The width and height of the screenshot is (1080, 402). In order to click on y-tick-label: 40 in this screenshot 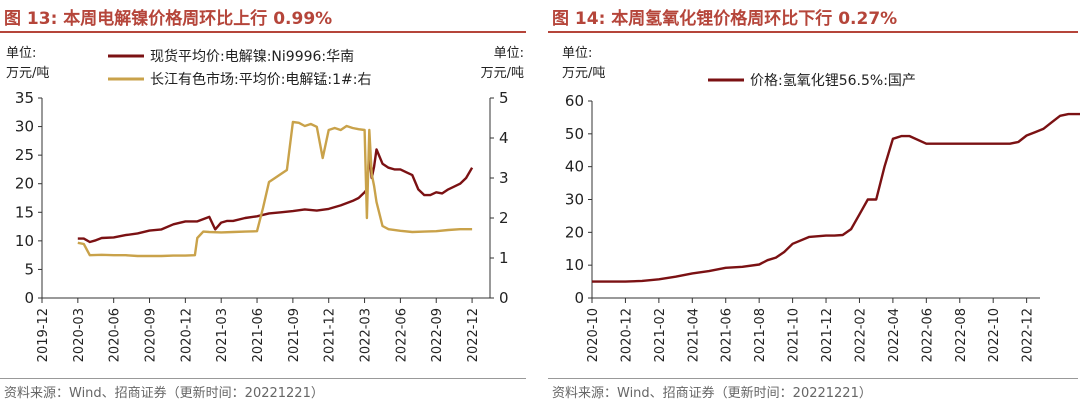, I will do `click(574, 167)`.